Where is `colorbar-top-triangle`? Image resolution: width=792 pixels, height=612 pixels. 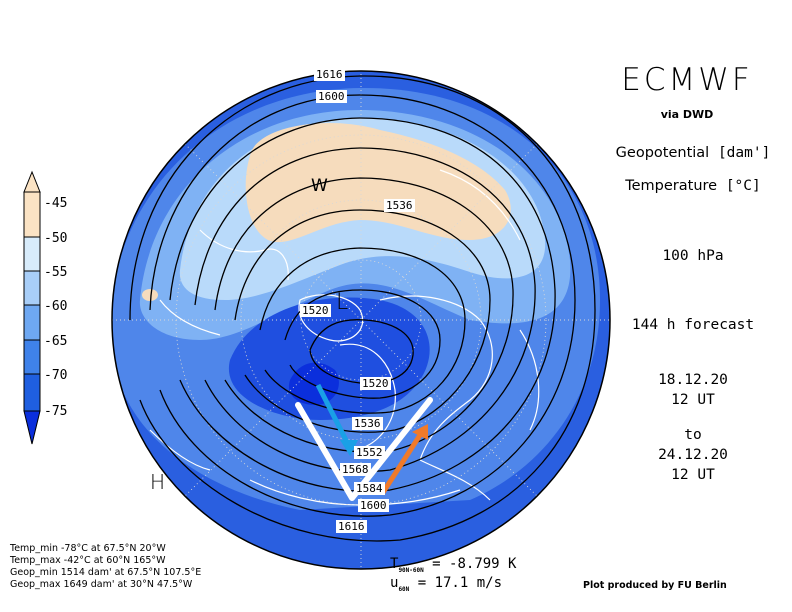
colorbar-top-triangle is located at coordinates (32, 181).